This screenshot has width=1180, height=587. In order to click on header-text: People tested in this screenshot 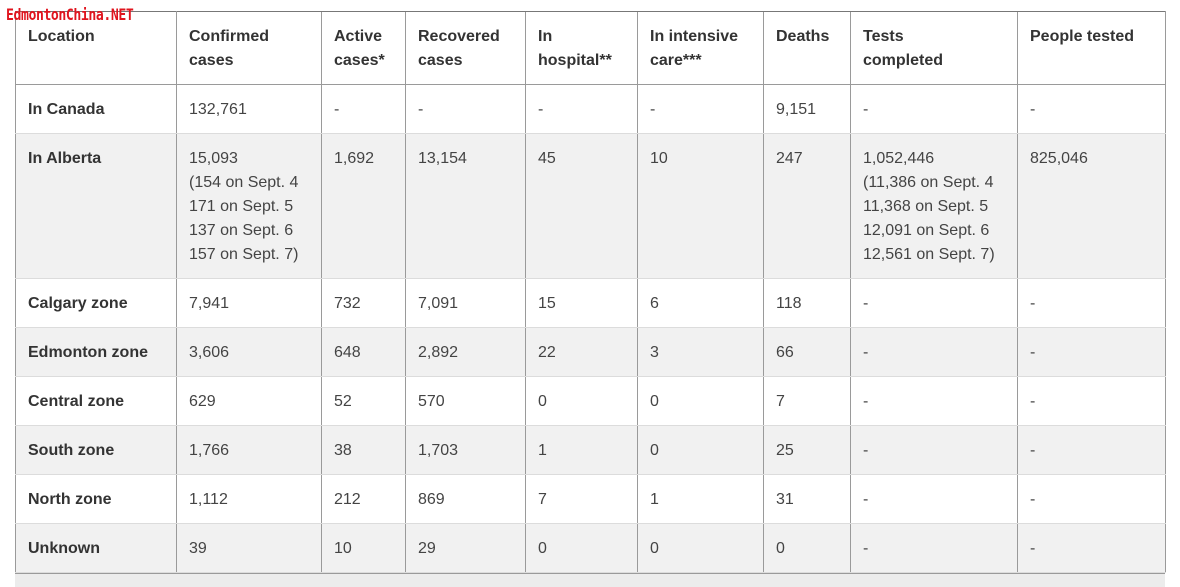, I will do `click(1082, 36)`.